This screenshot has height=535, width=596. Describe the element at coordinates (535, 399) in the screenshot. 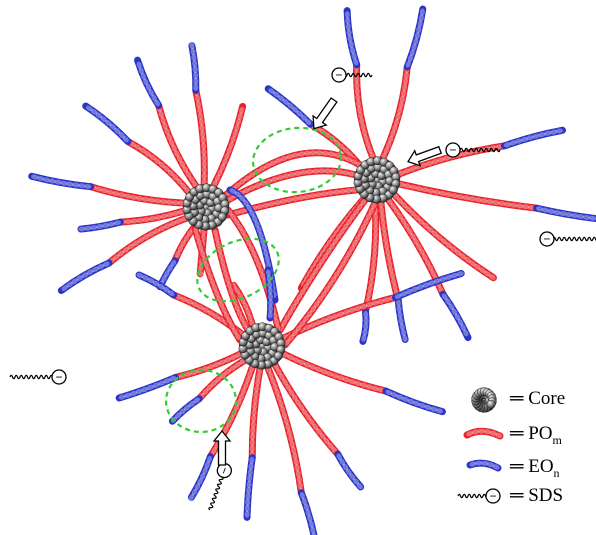

I see `legend-row-core: ═ Core` at that location.